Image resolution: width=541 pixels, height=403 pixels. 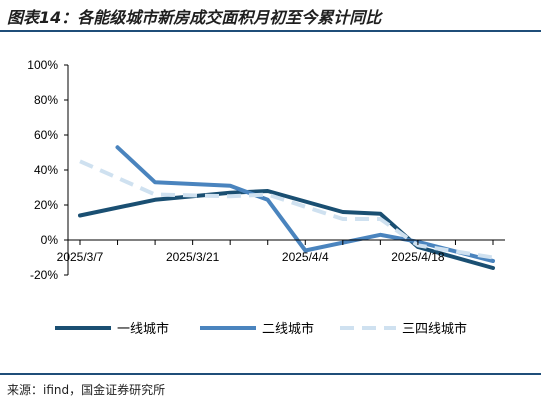 What do you see at coordinates (80, 257) in the screenshot?
I see `x-tick-label: 2025/3/7` at bounding box center [80, 257].